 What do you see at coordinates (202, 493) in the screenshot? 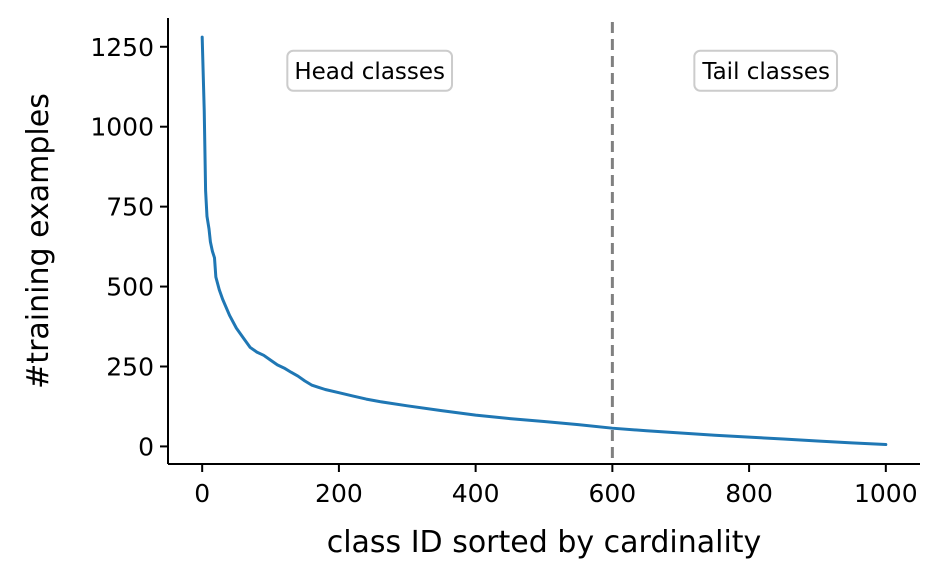
I see `x-tick-label: 0` at bounding box center [202, 493].